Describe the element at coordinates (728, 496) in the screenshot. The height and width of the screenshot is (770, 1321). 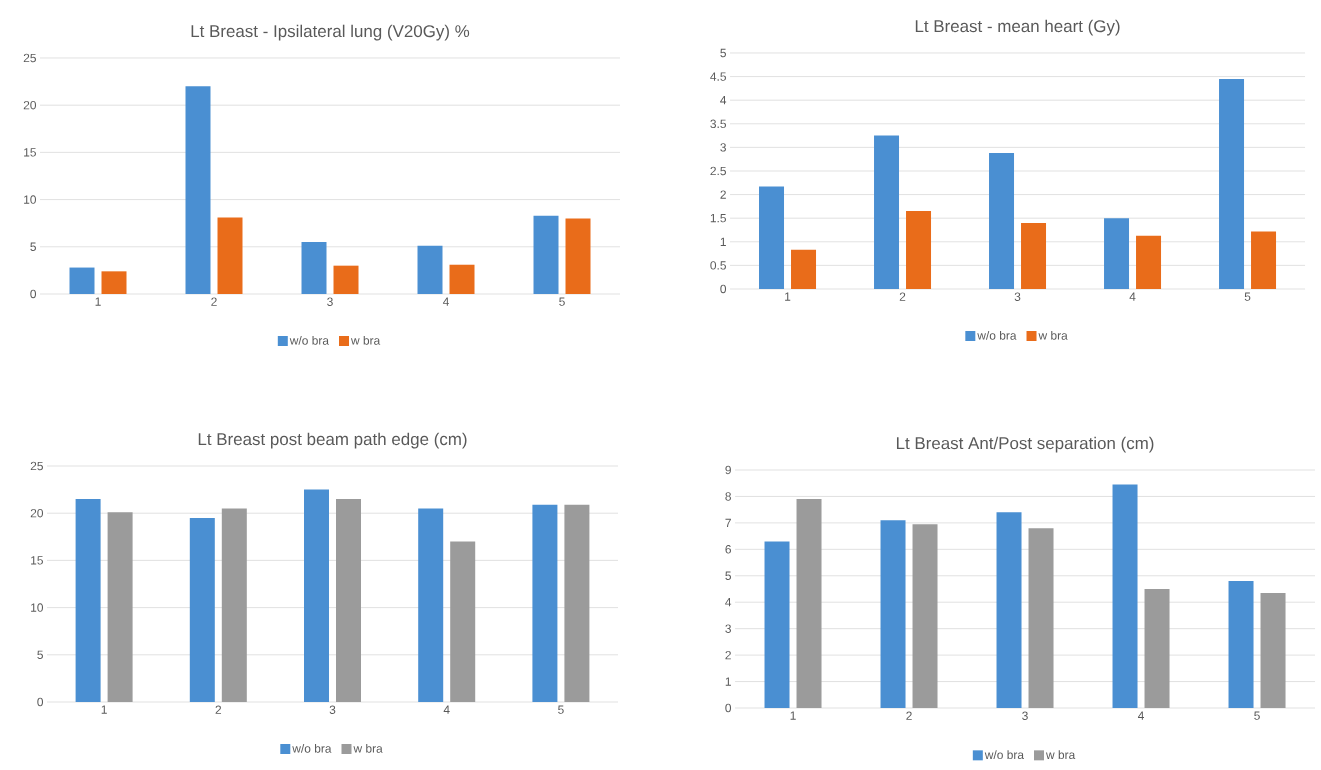
I see `y-tick-label: 8` at that location.